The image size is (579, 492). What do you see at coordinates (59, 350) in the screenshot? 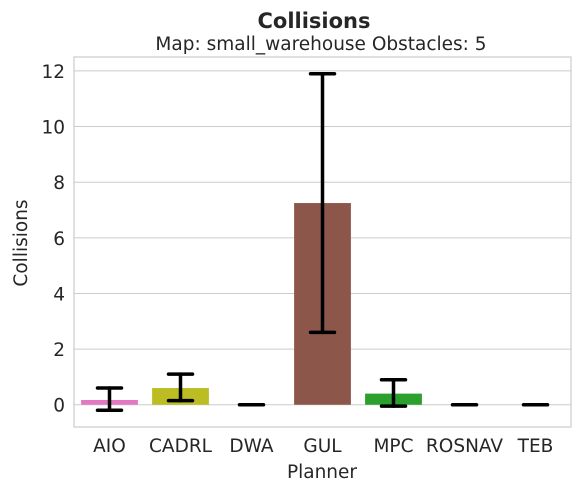
I see `y-tick-label-2: 2` at bounding box center [59, 350].